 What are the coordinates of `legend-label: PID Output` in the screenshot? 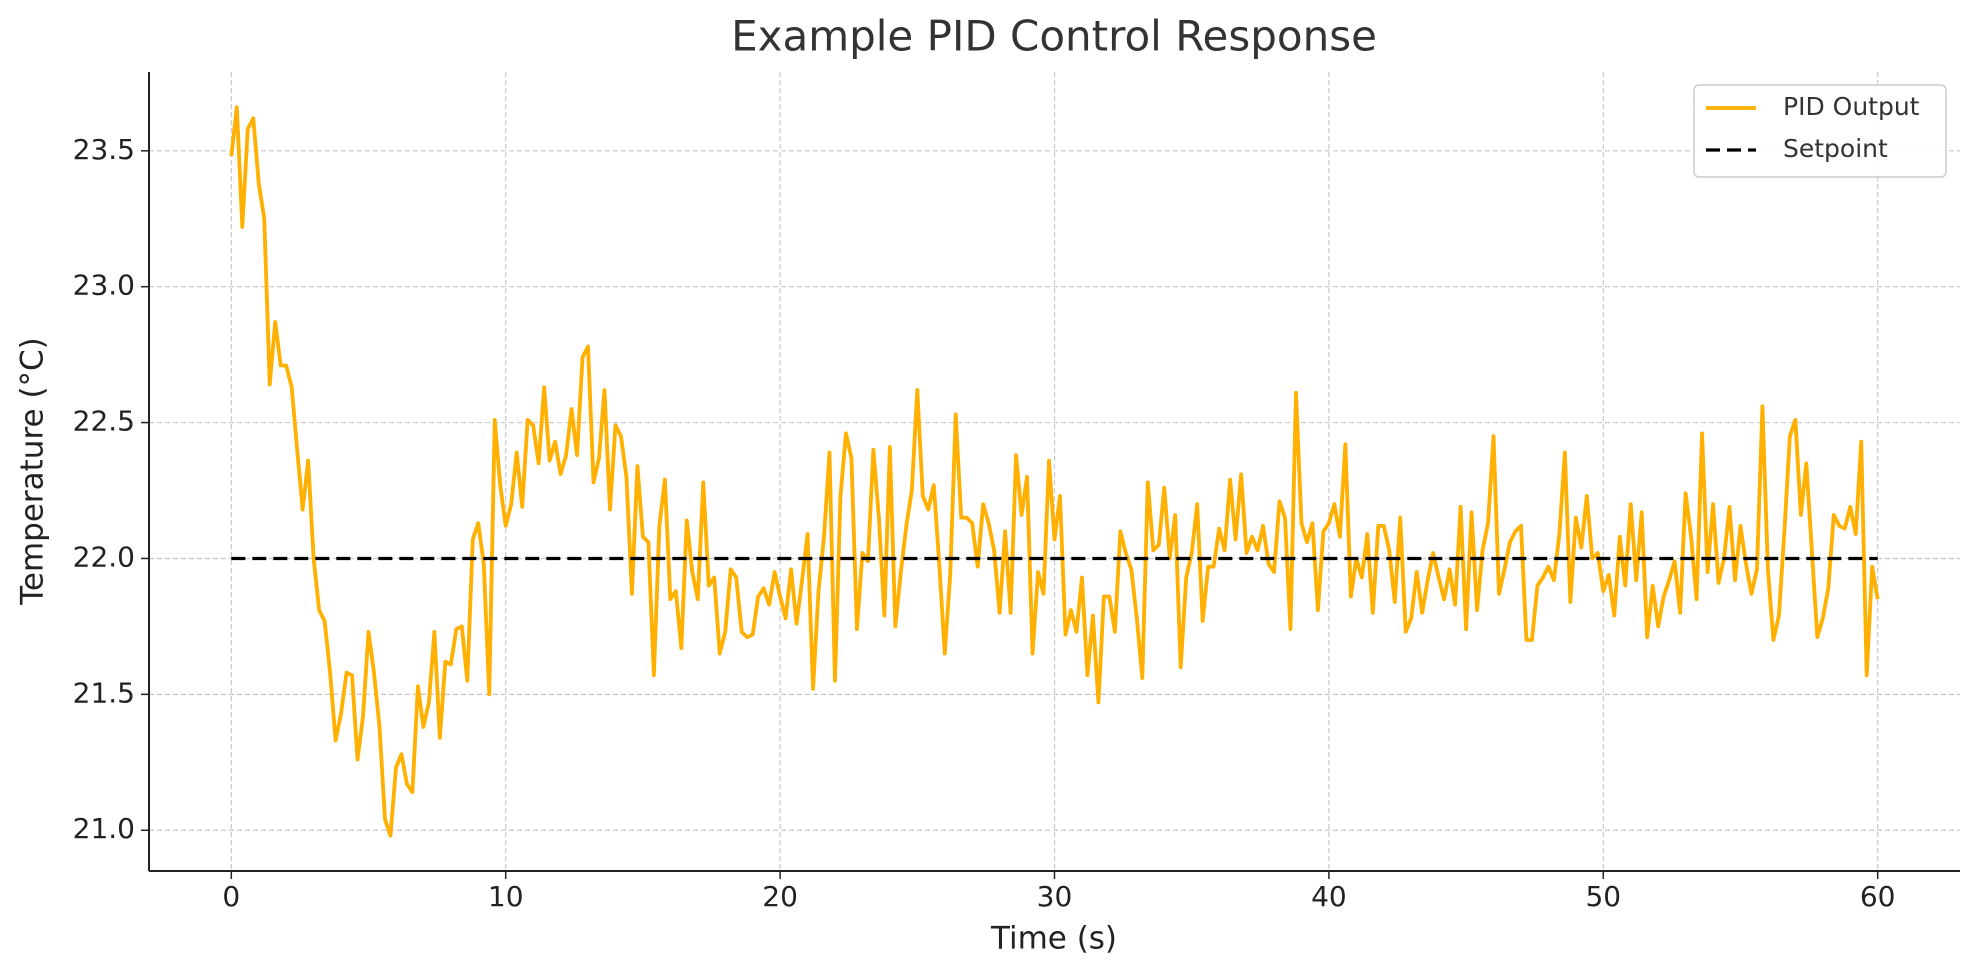 It's located at (1851, 106).